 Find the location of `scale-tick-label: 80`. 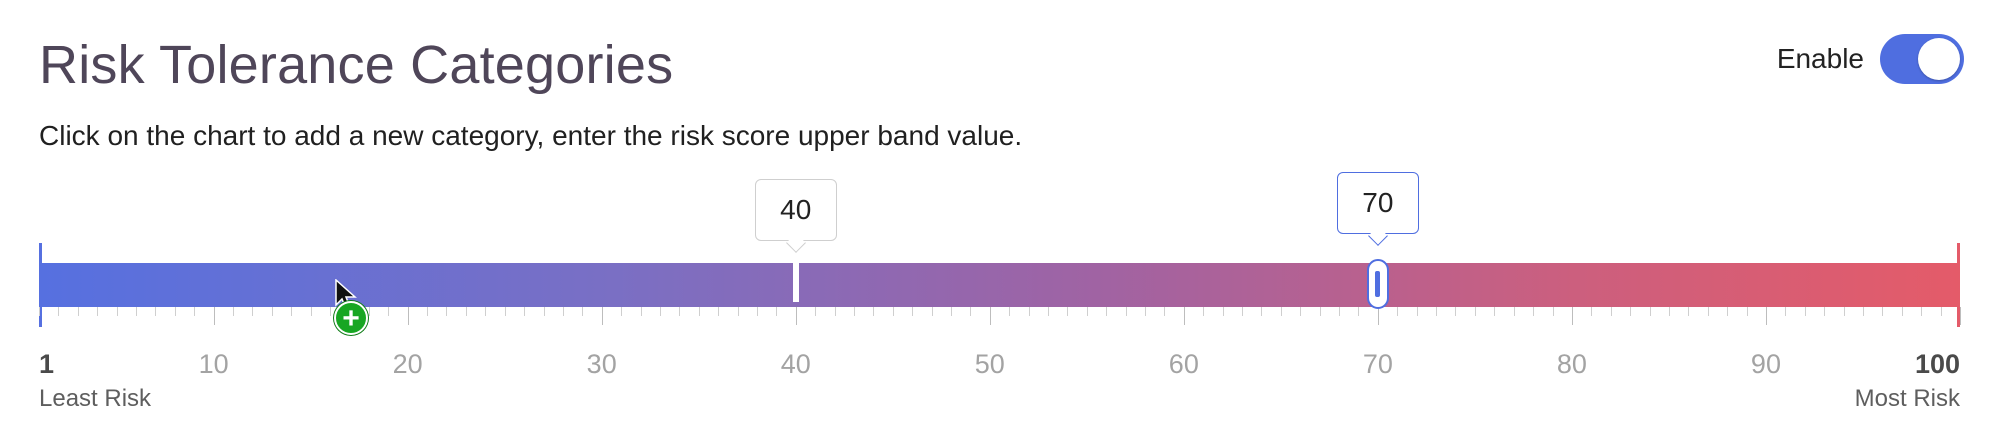

scale-tick-label: 80 is located at coordinates (1571, 364).